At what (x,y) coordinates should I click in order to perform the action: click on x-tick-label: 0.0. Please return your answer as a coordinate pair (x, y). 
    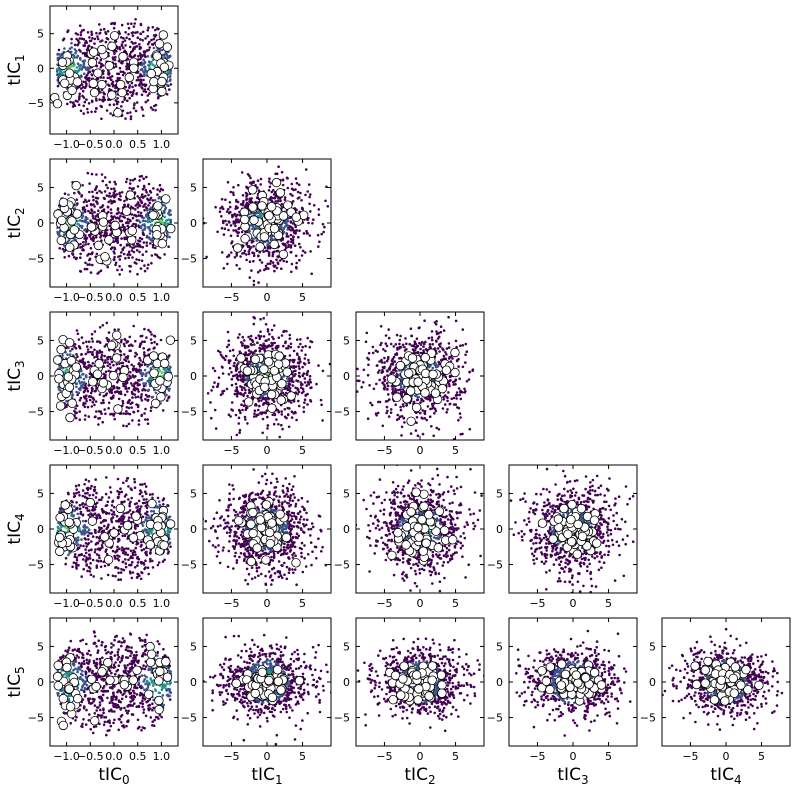
    Looking at the image, I should click on (114, 297).